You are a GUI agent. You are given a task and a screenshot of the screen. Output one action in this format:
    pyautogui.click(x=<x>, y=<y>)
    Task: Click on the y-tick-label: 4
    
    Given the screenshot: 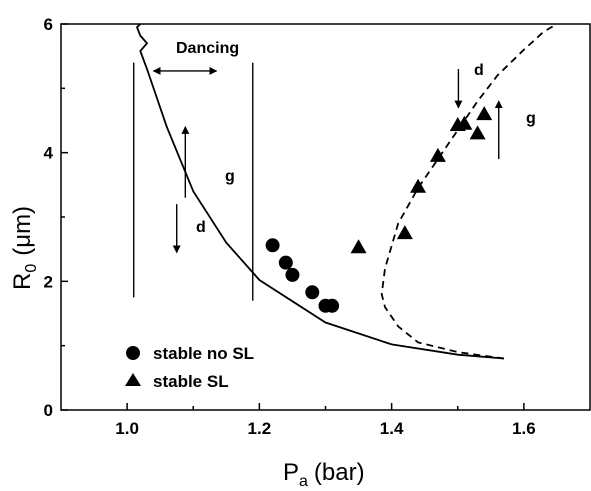 What is the action you would take?
    pyautogui.click(x=49, y=153)
    